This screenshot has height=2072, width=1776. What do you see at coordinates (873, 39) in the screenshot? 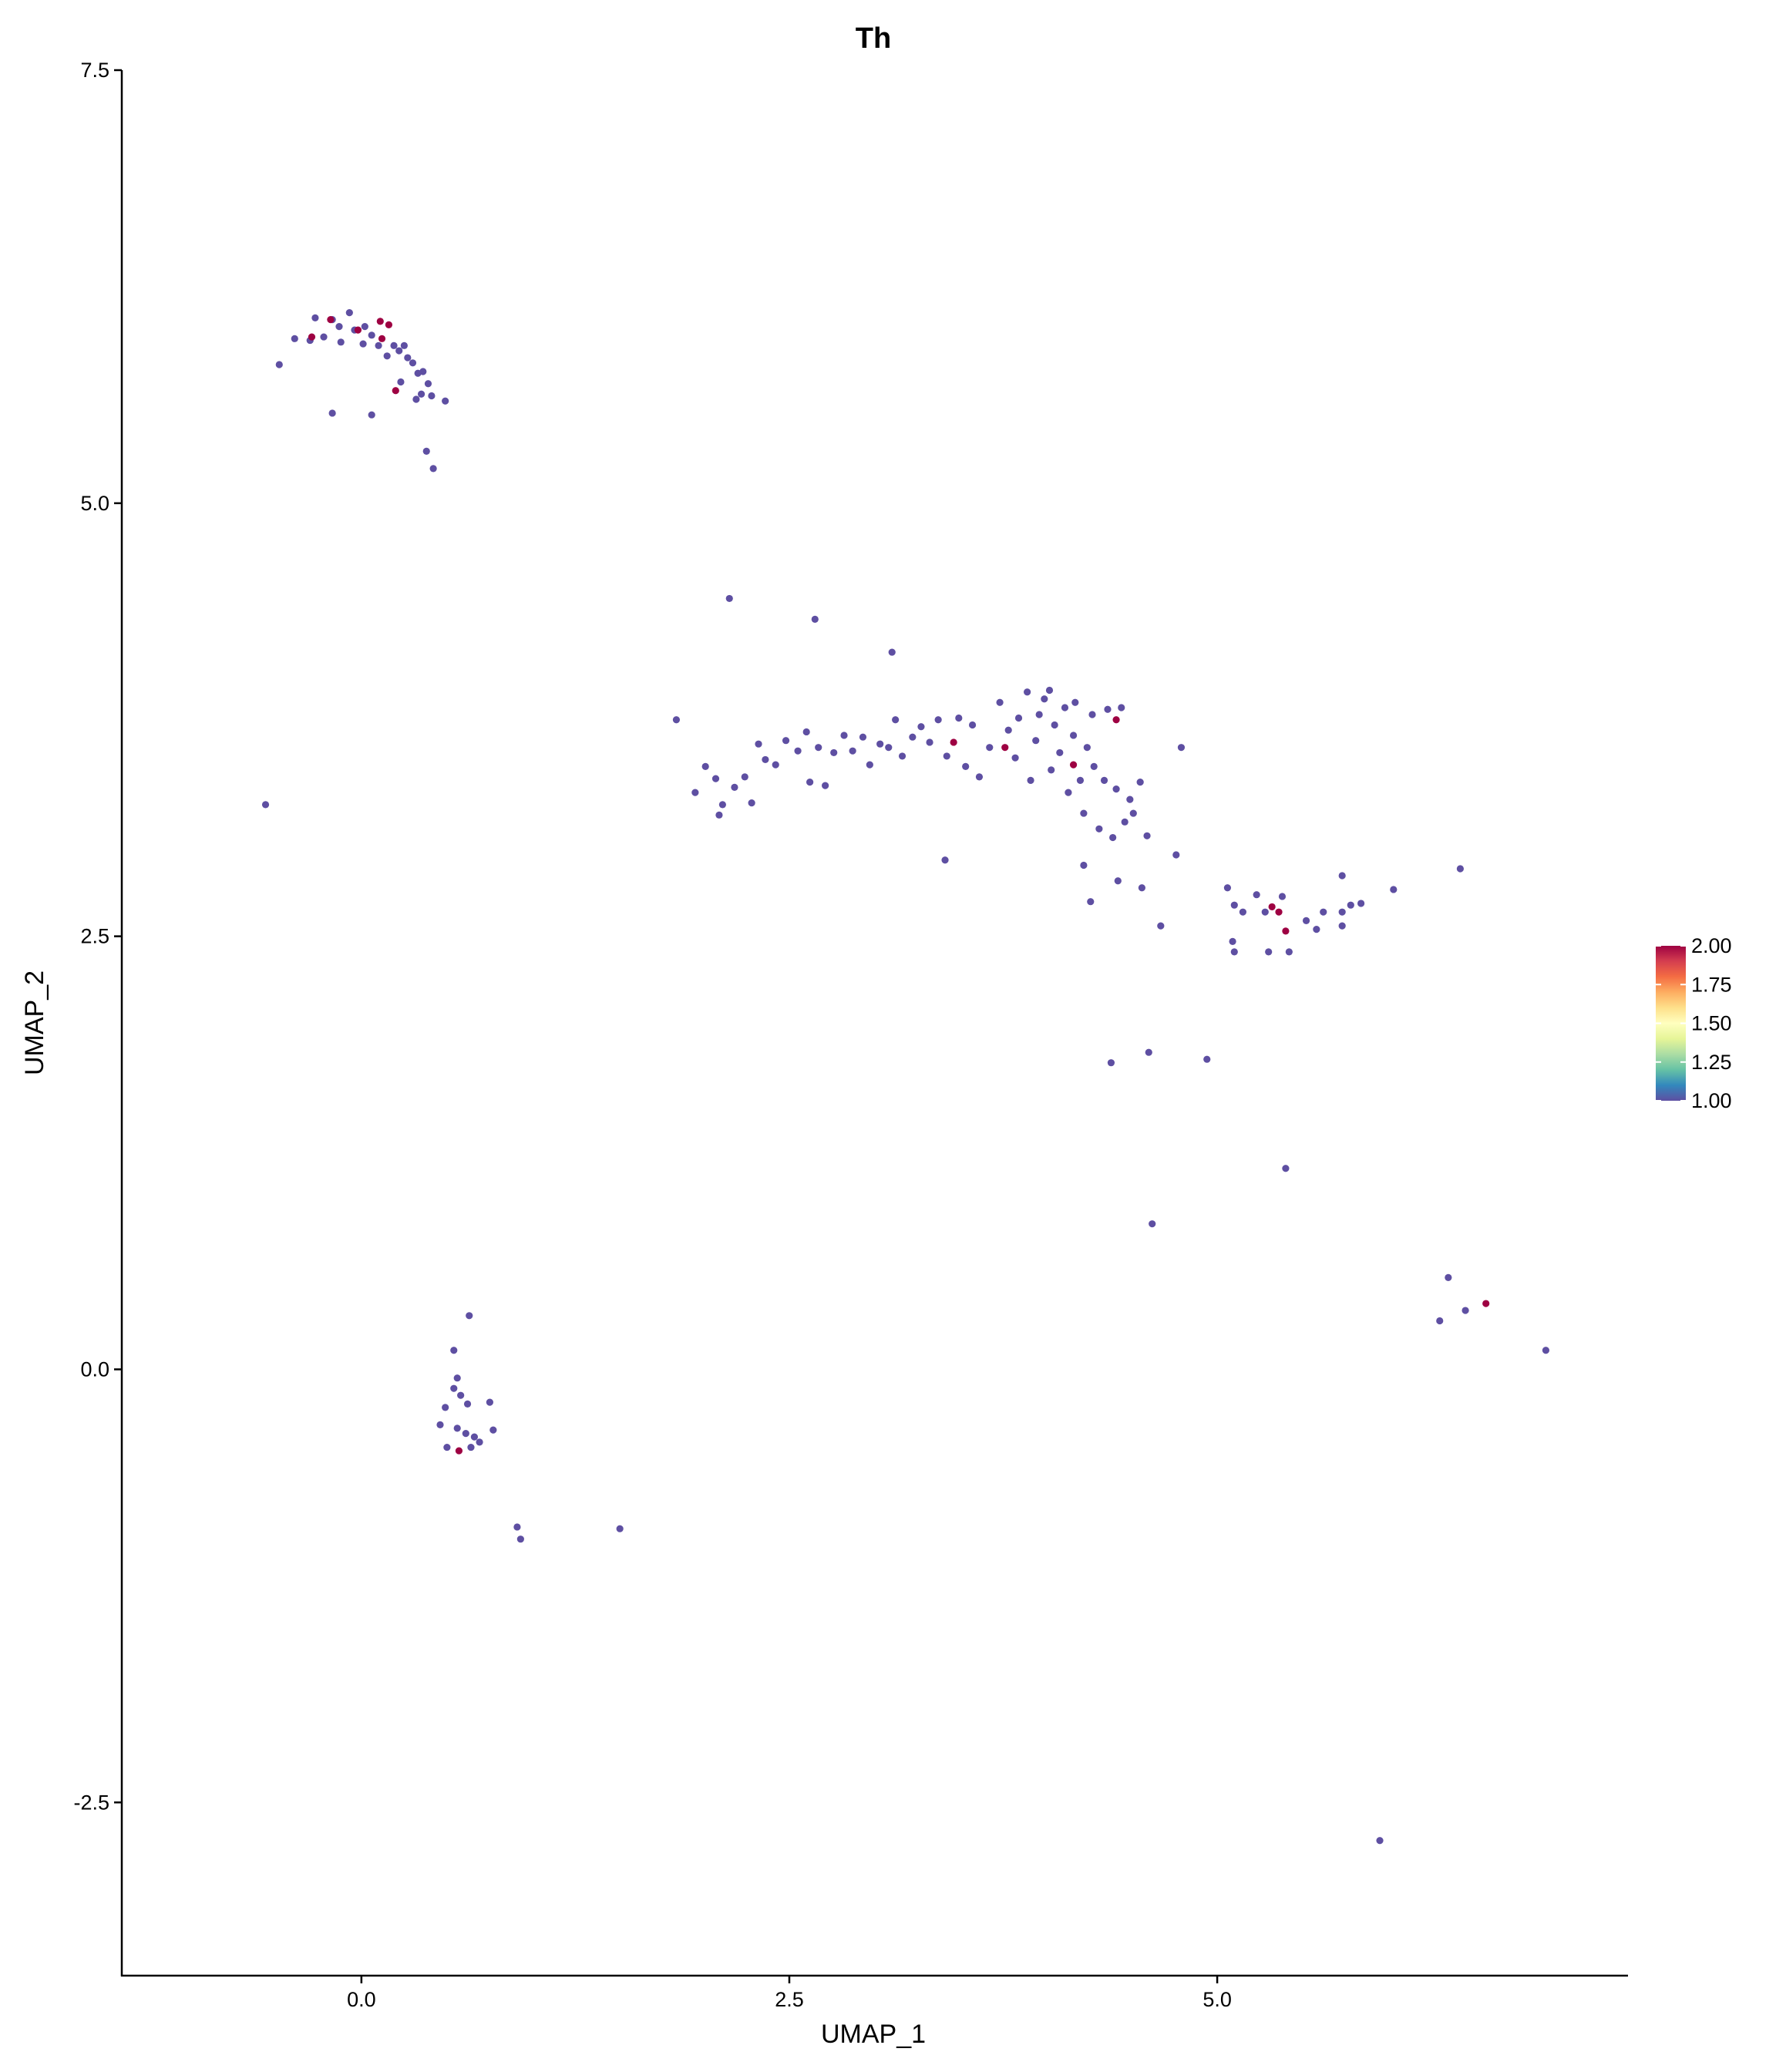
I see `chart-title: Th` at bounding box center [873, 39].